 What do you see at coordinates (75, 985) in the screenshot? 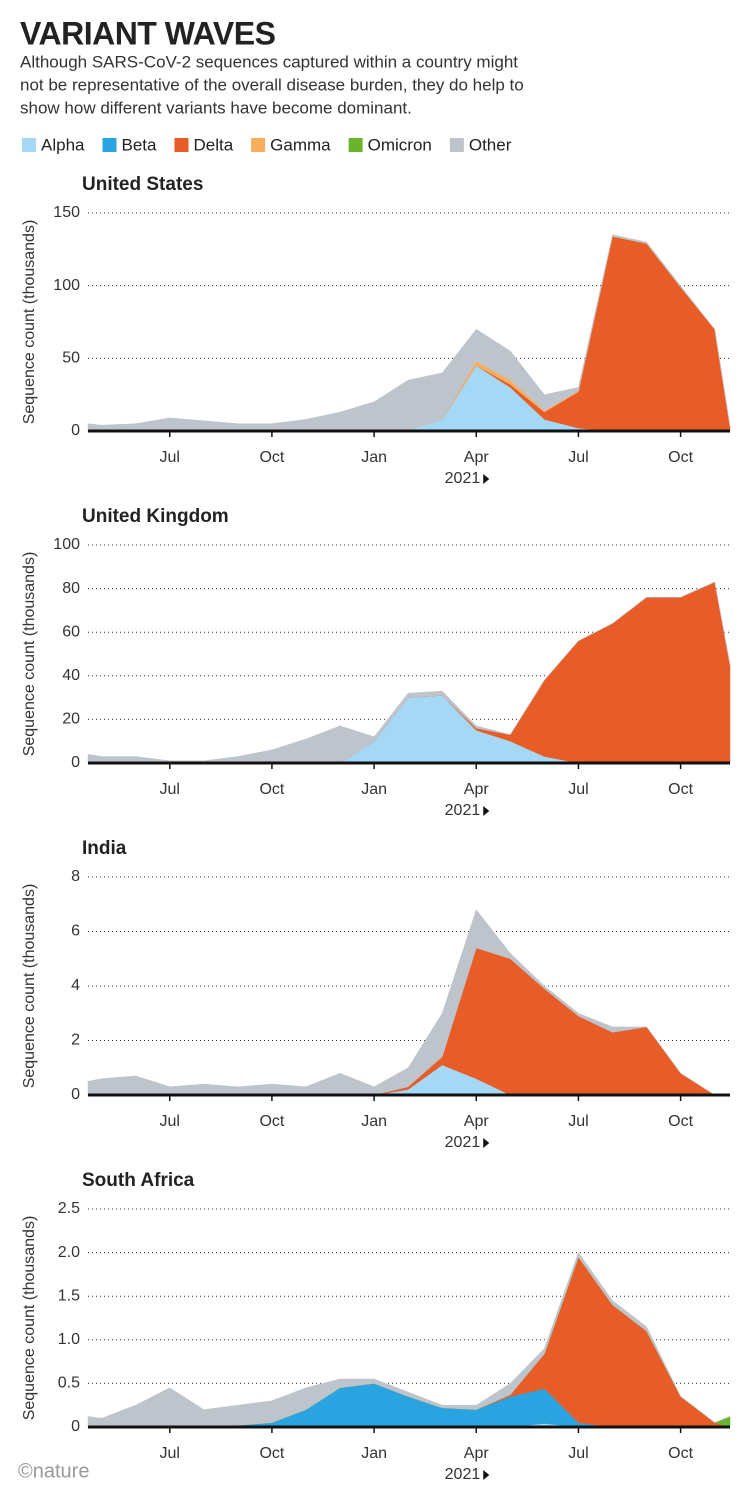
I see `y-tick-label: 4` at bounding box center [75, 985].